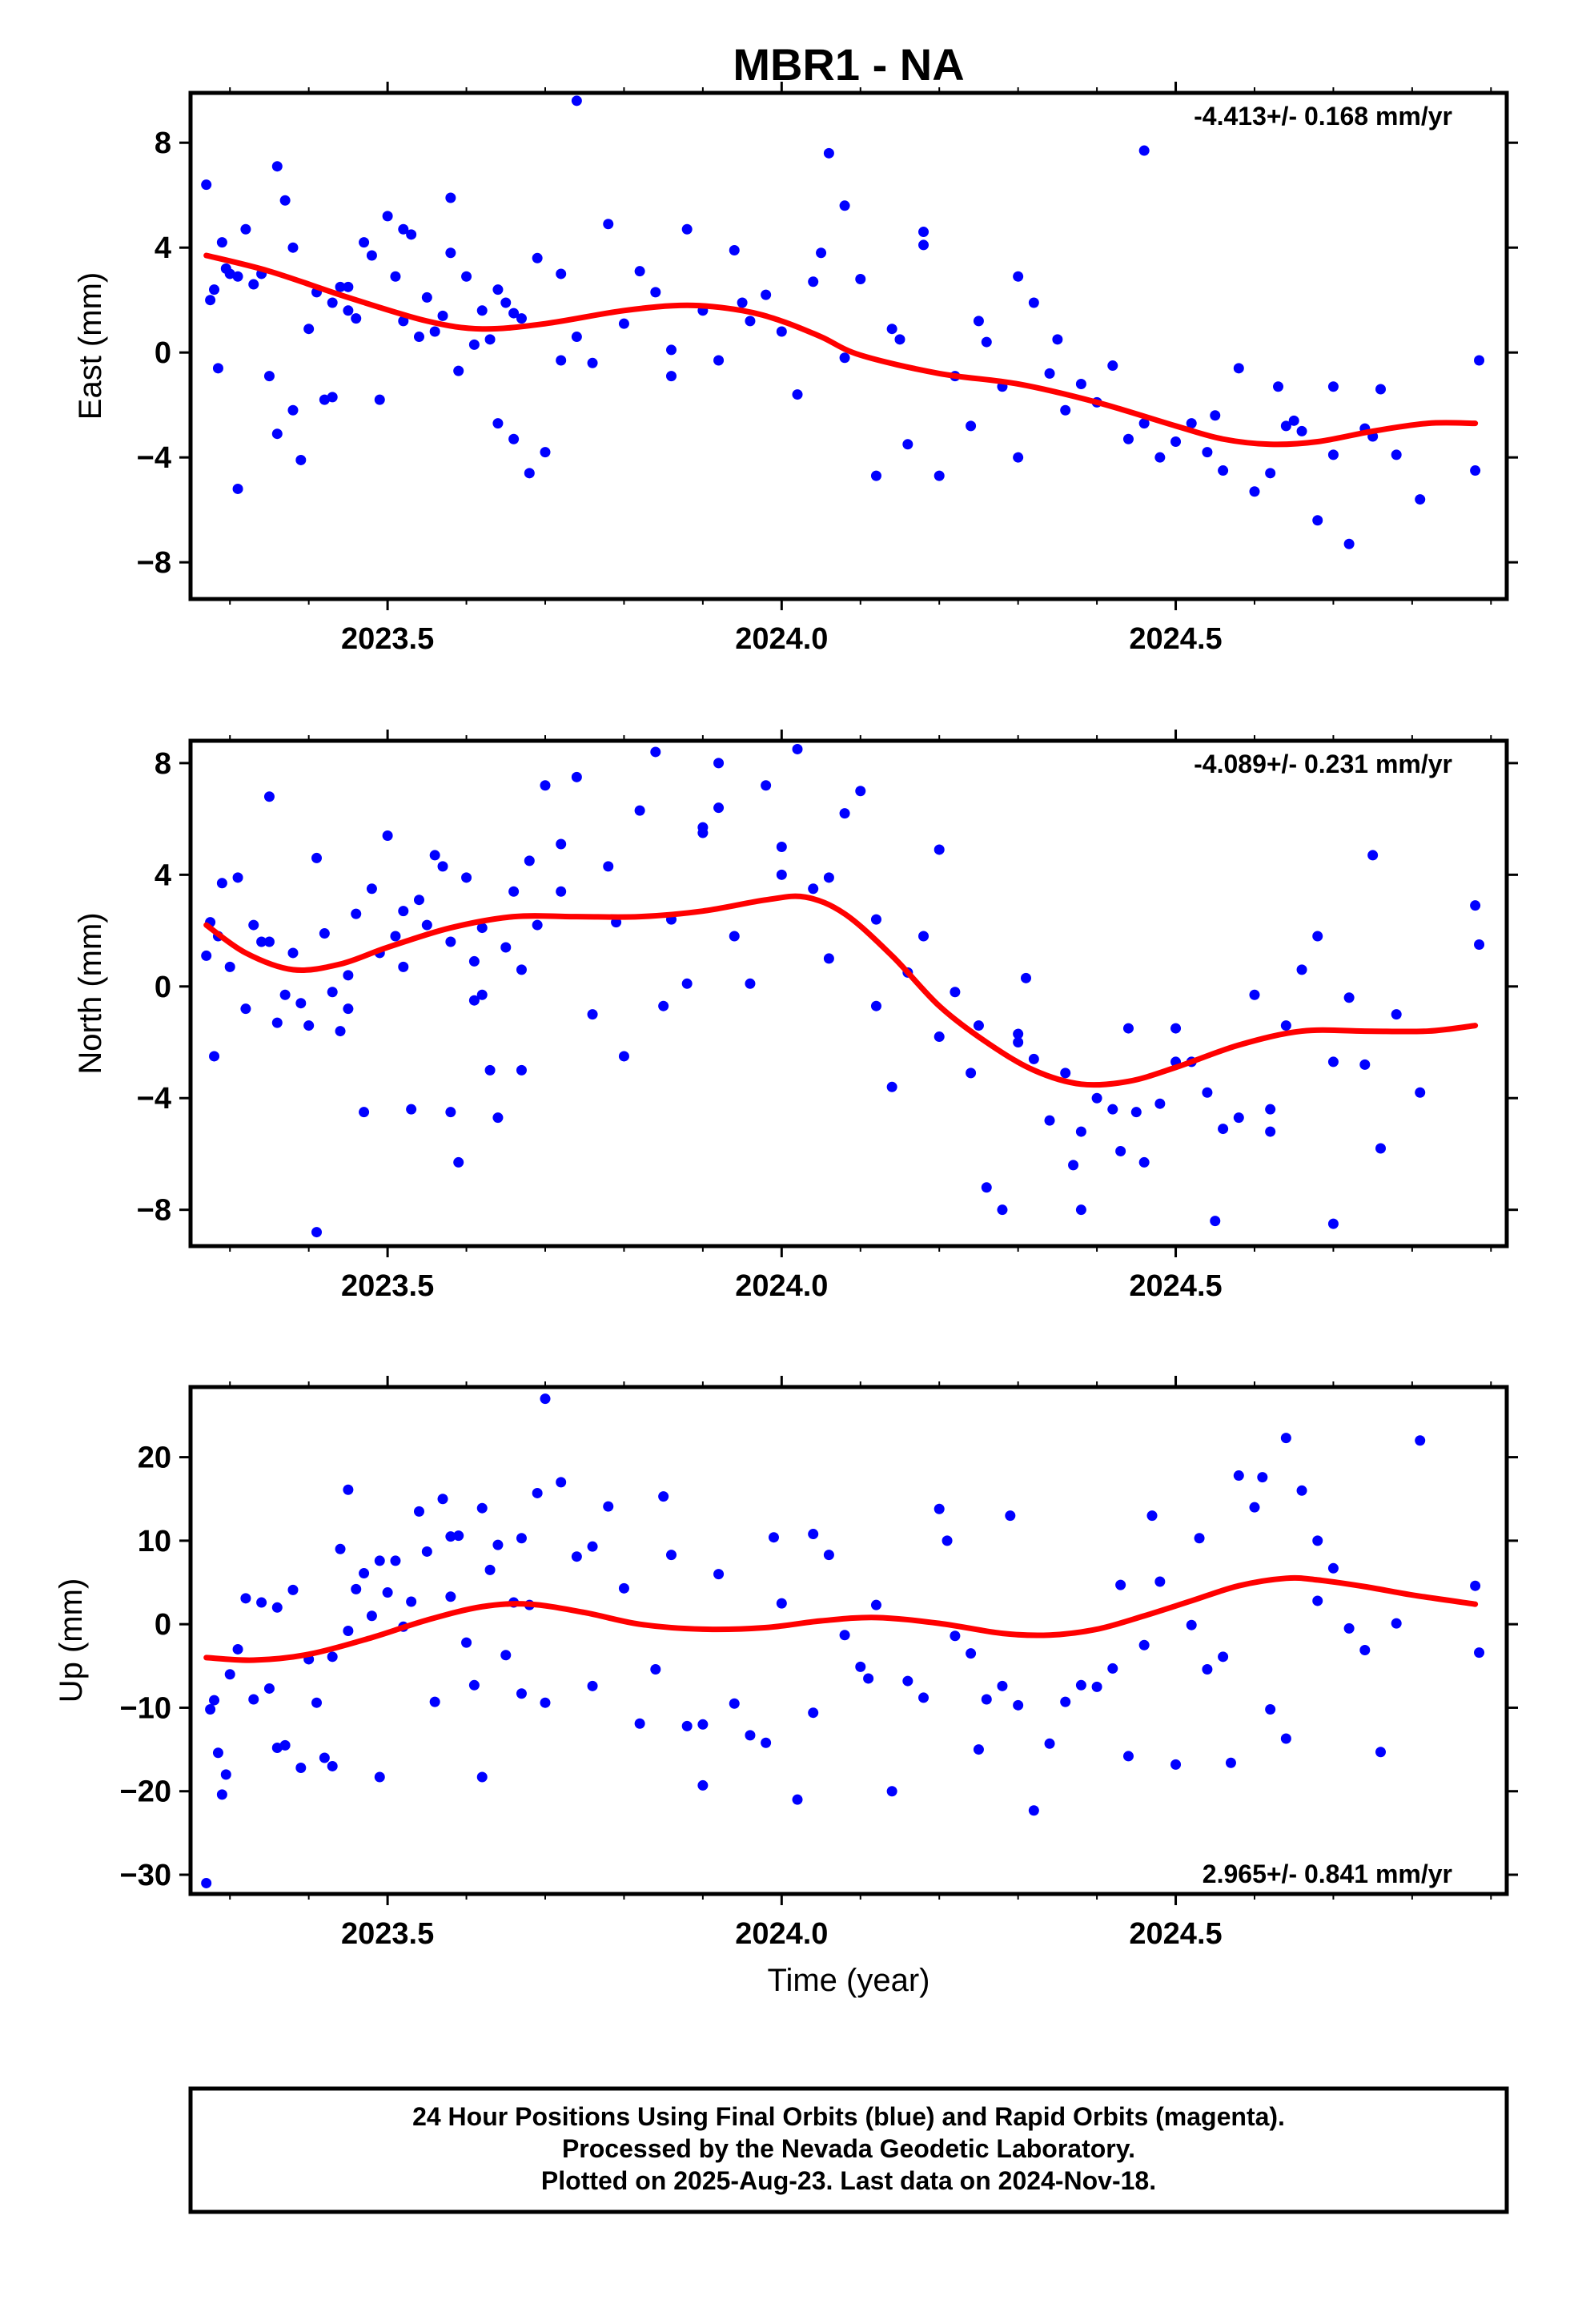  What do you see at coordinates (841, 350) in the screenshot?
I see `fit-curve` at bounding box center [841, 350].